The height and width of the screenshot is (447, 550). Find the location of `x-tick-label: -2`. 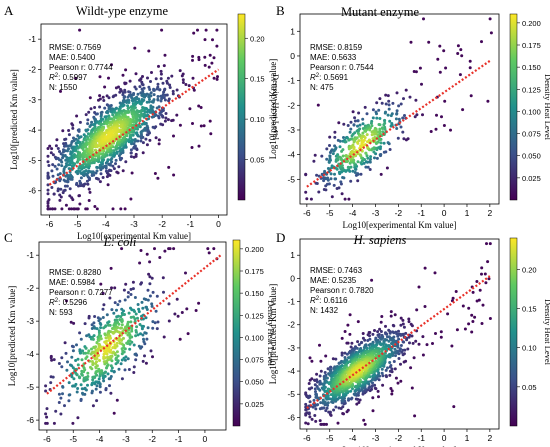

x-tick-label: -2 is located at coordinates (399, 213).